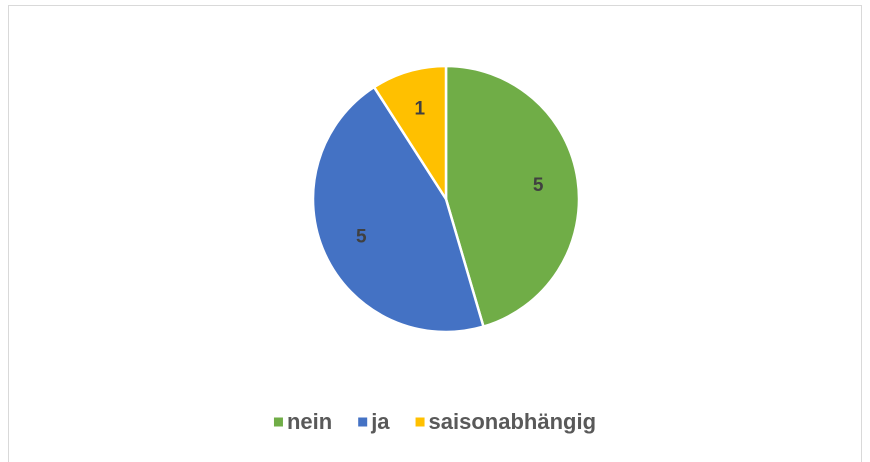 This screenshot has width=870, height=462. What do you see at coordinates (380, 421) in the screenshot?
I see `legend-label: ja` at bounding box center [380, 421].